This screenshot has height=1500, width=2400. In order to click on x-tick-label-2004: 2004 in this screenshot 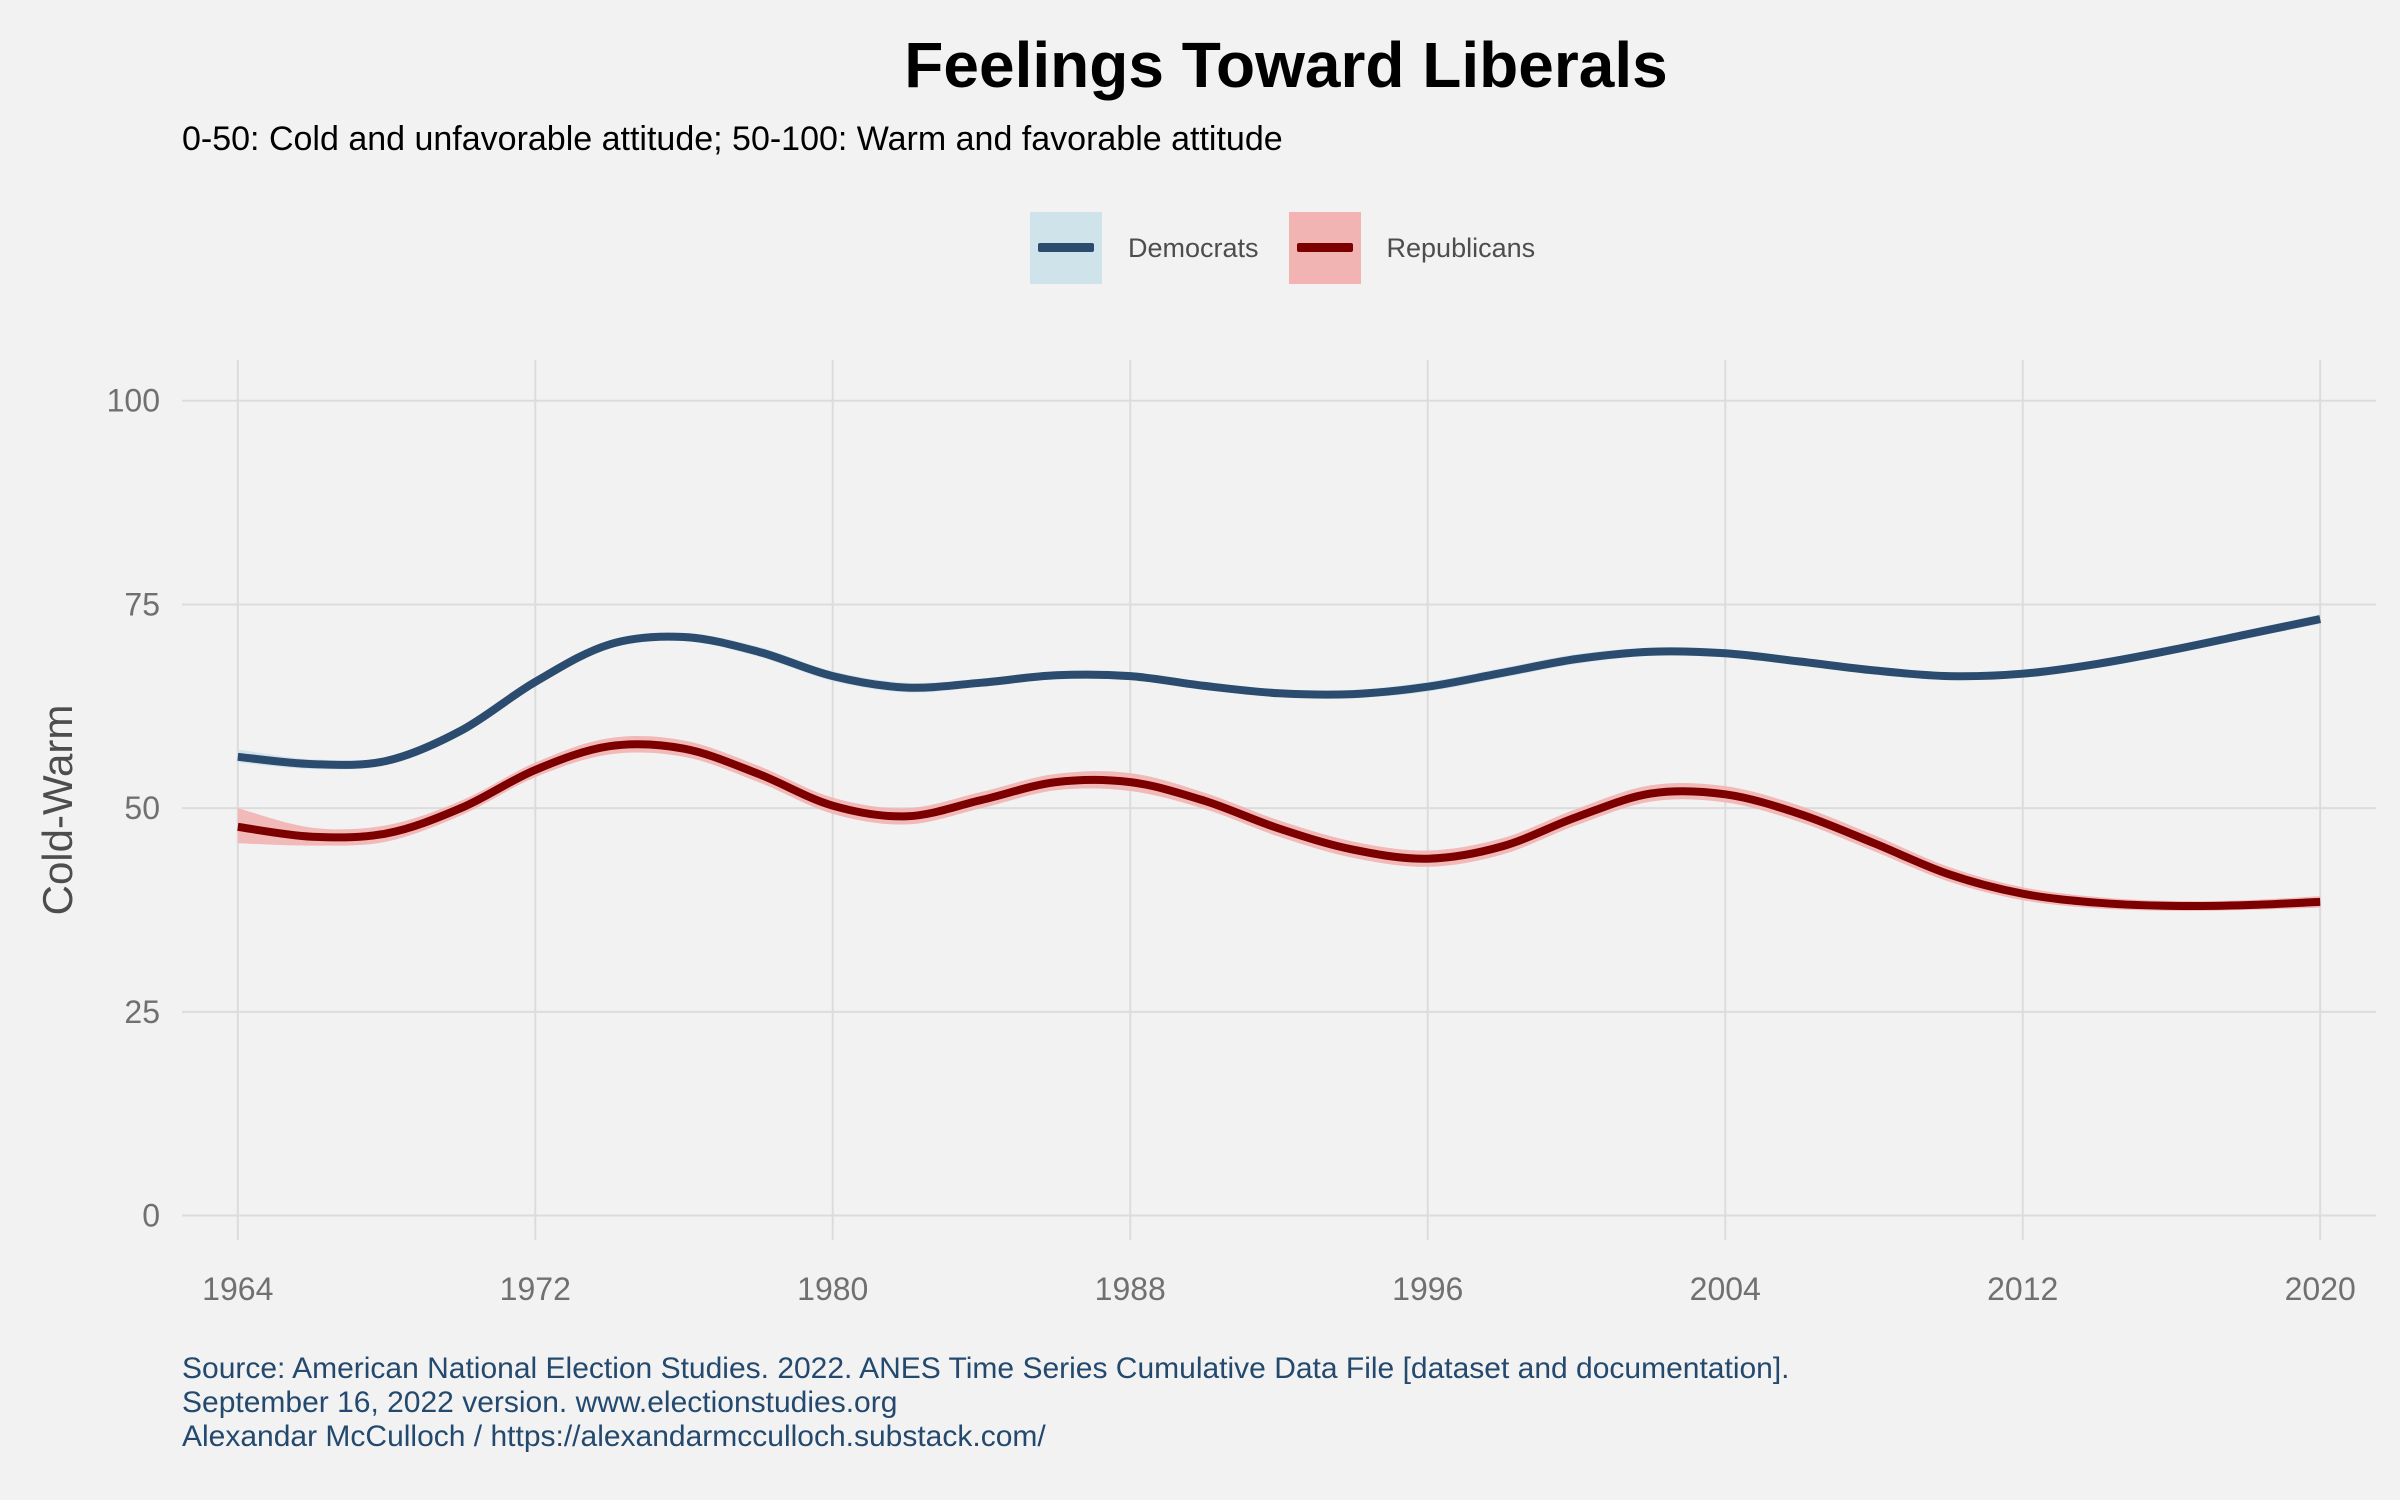, I will do `click(1725, 1289)`.